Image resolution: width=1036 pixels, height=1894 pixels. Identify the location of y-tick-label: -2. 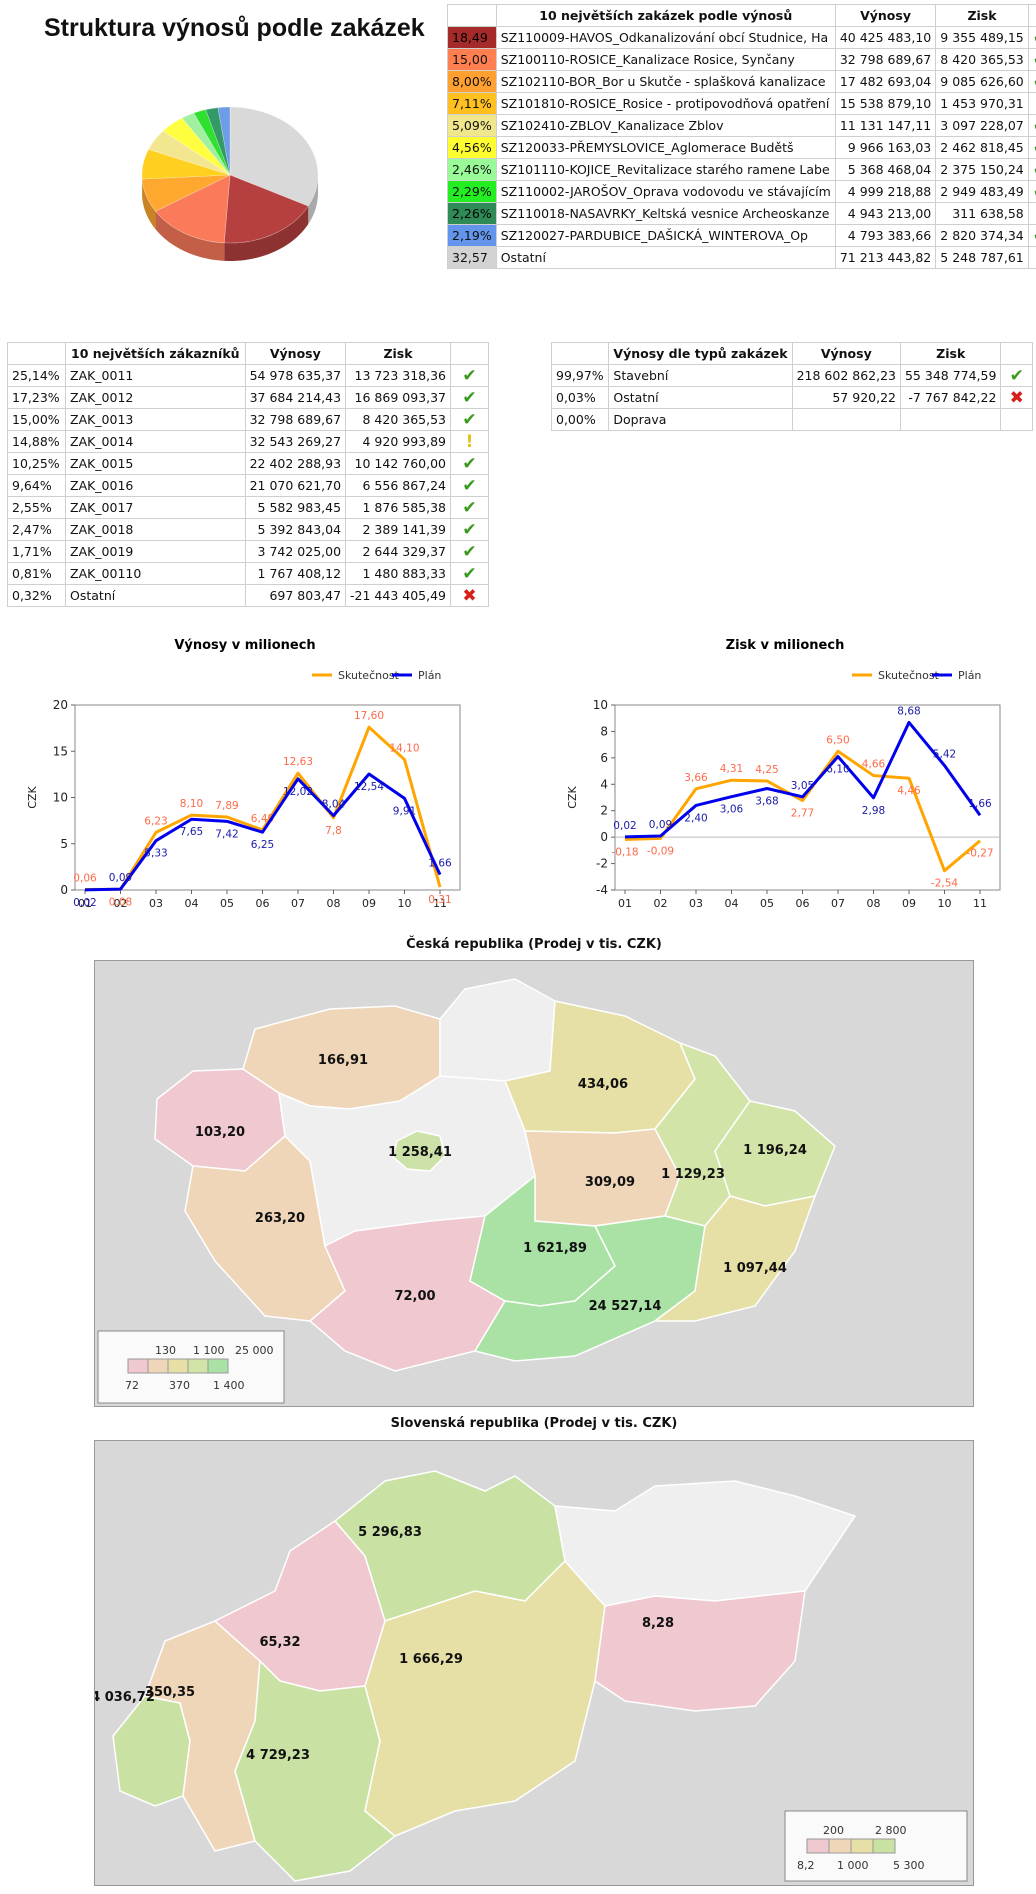
(602, 864).